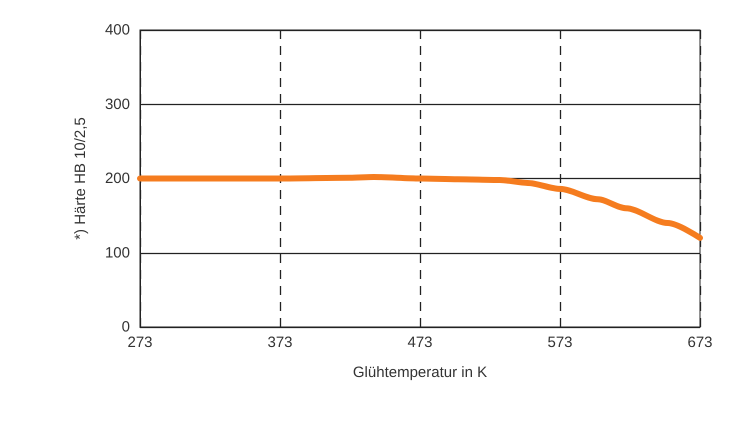  What do you see at coordinates (117, 104) in the screenshot?
I see `y-tick-label: 300` at bounding box center [117, 104].